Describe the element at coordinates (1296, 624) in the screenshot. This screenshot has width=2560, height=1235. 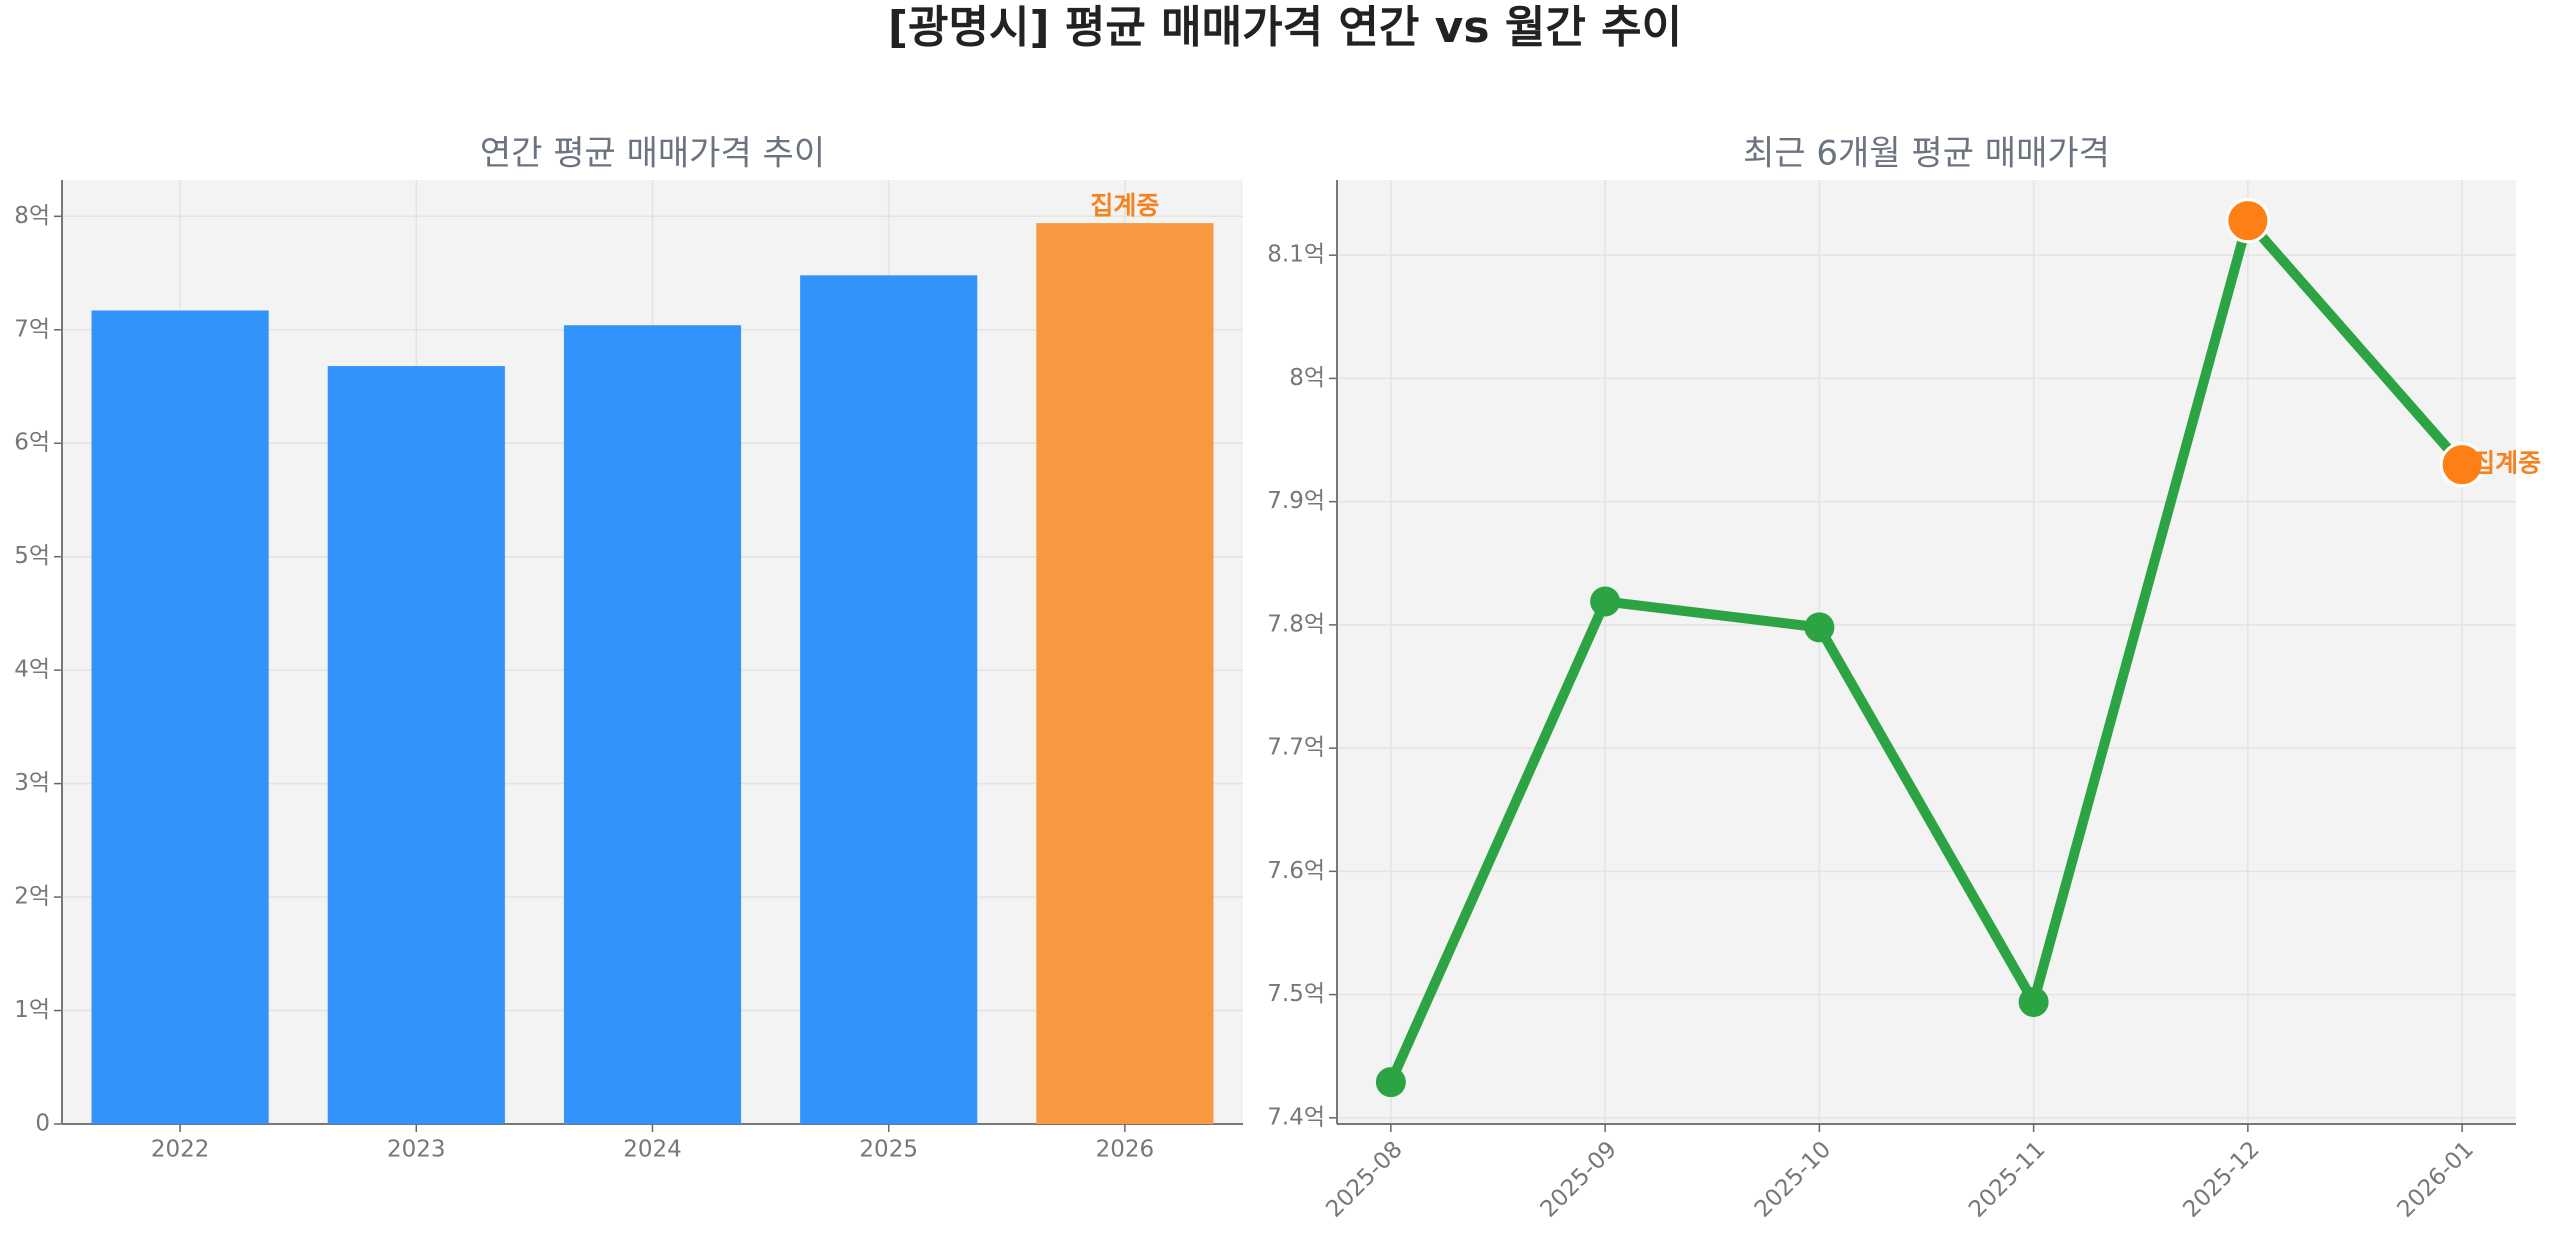
I see `y-tick-label: 7.8억` at that location.